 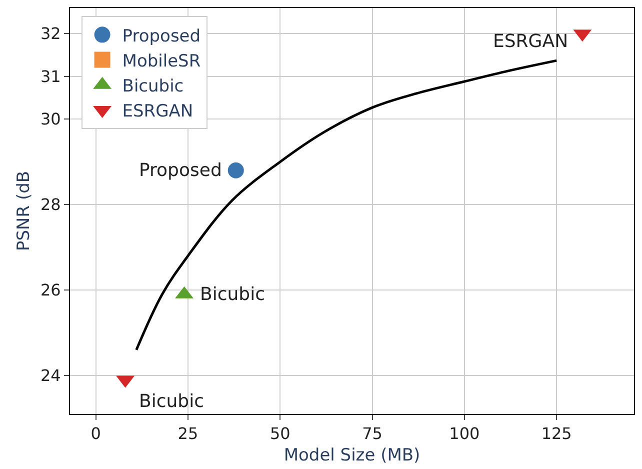 What do you see at coordinates (180, 170) in the screenshot?
I see `annotation: Proposed` at bounding box center [180, 170].